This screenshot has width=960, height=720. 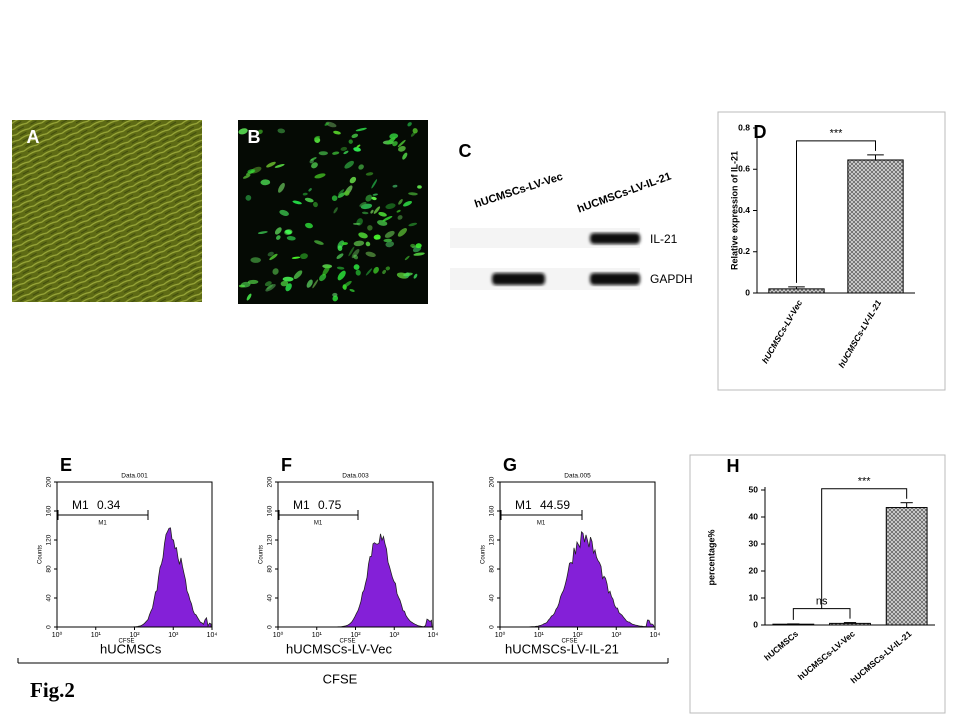 What do you see at coordinates (278, 635) in the screenshot?
I see `x-tick-label: 10⁰` at bounding box center [278, 635].